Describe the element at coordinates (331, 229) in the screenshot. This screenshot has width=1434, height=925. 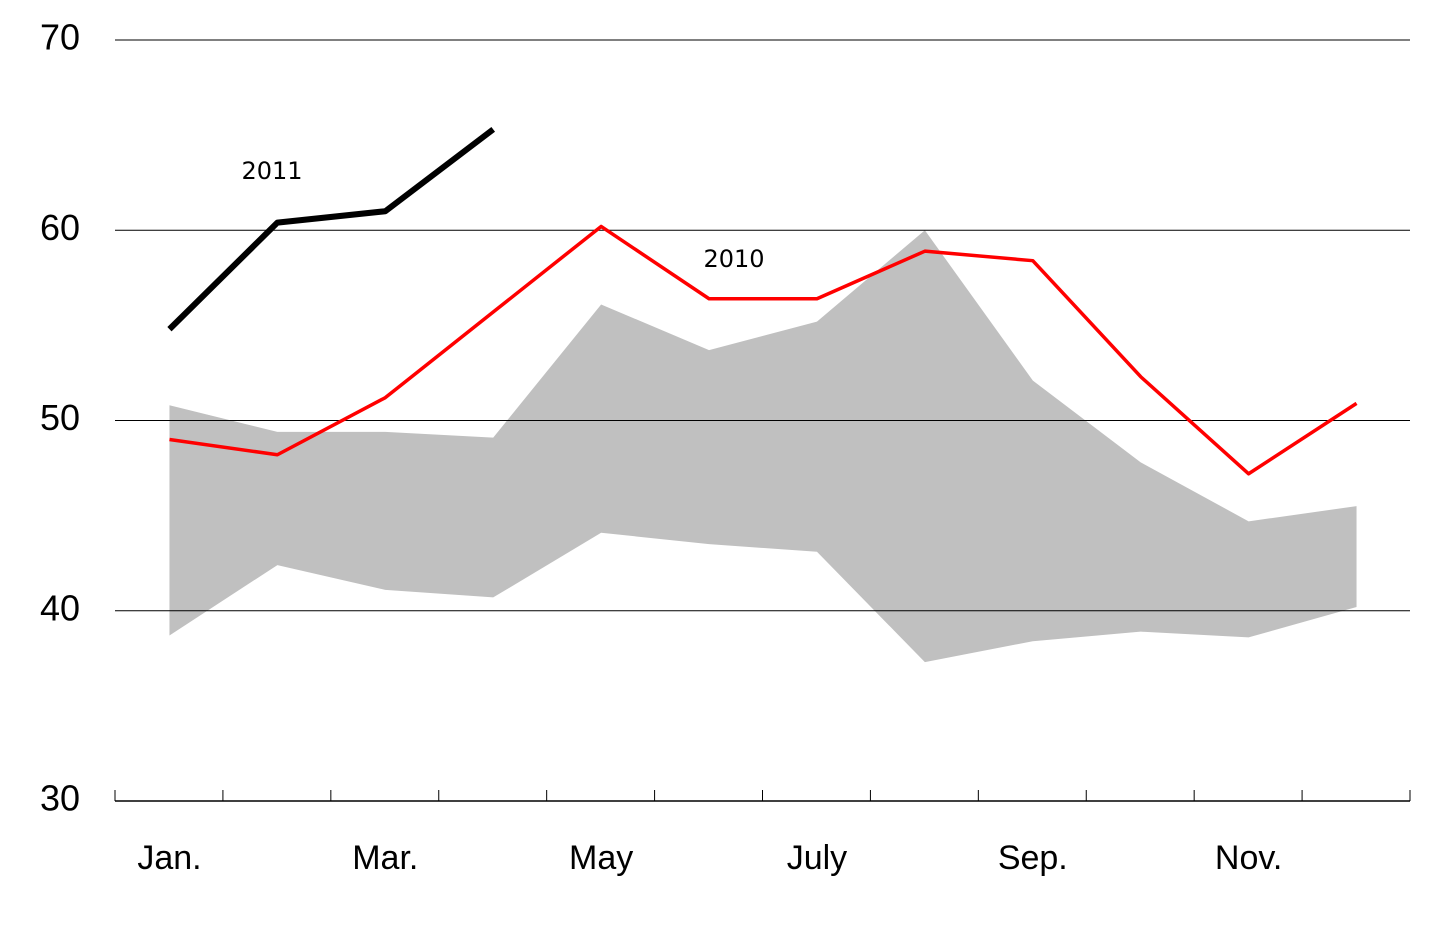
I see `series-line` at that location.